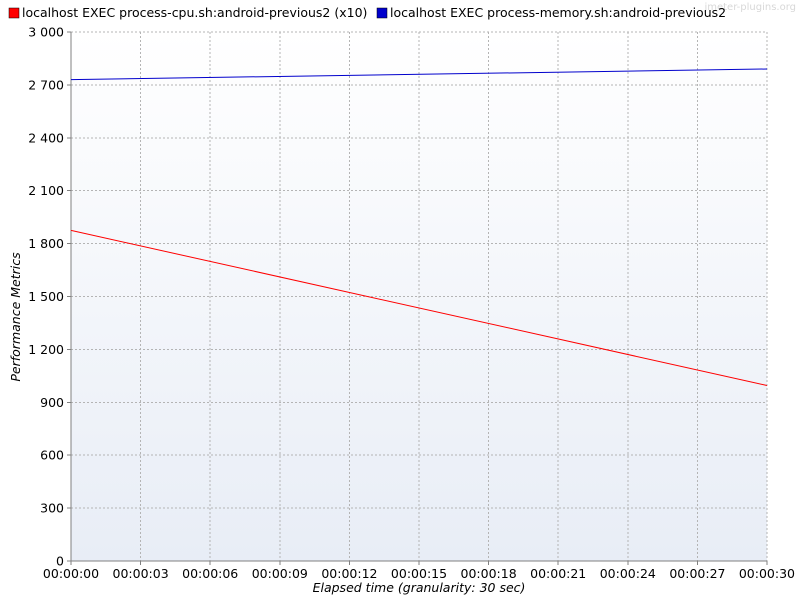 This screenshot has width=800, height=600. I want to click on y-tick-label-4: 1 200, so click(46, 349).